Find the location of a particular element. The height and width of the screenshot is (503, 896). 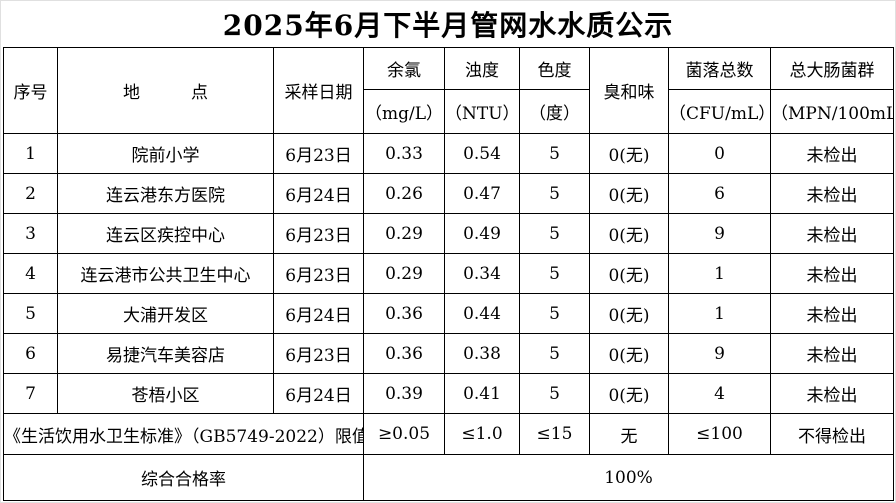

limit-odor: 无 is located at coordinates (629, 434).